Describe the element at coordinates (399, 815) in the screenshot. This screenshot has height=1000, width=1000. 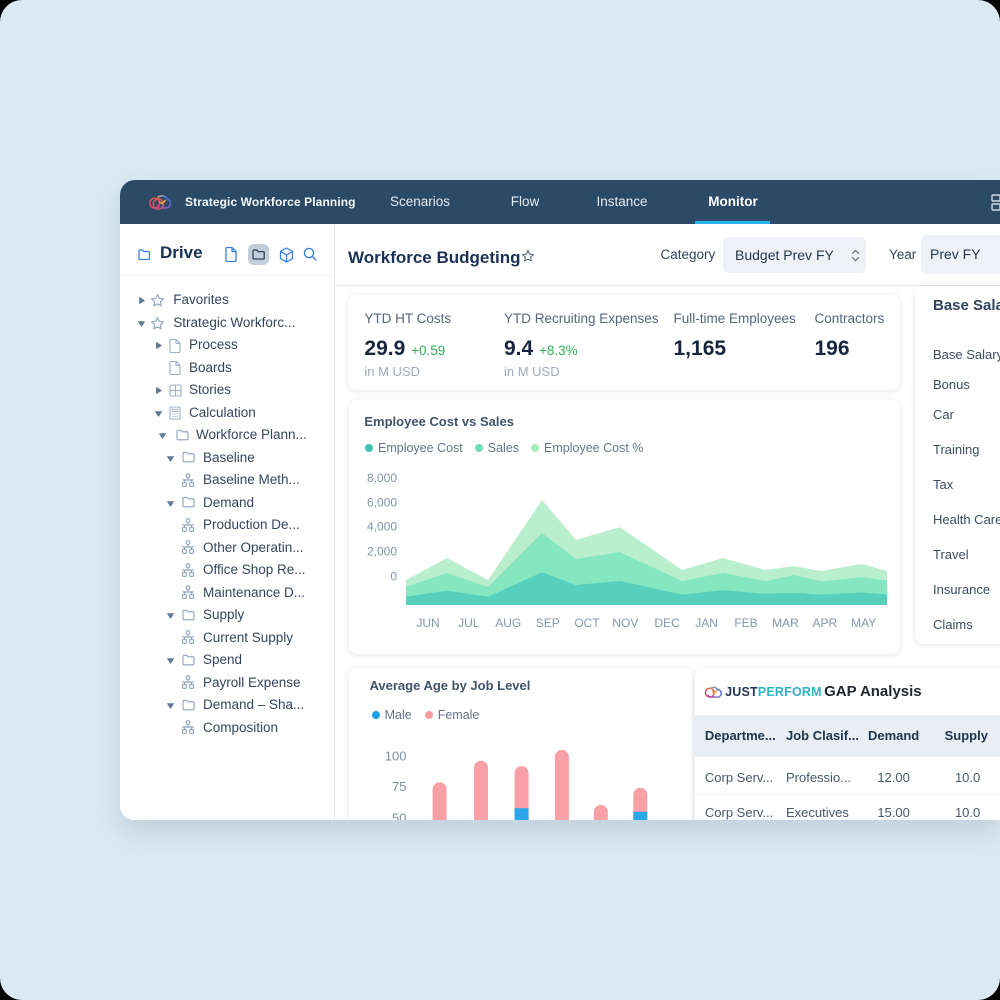
I see `svg-text: 50` at that location.